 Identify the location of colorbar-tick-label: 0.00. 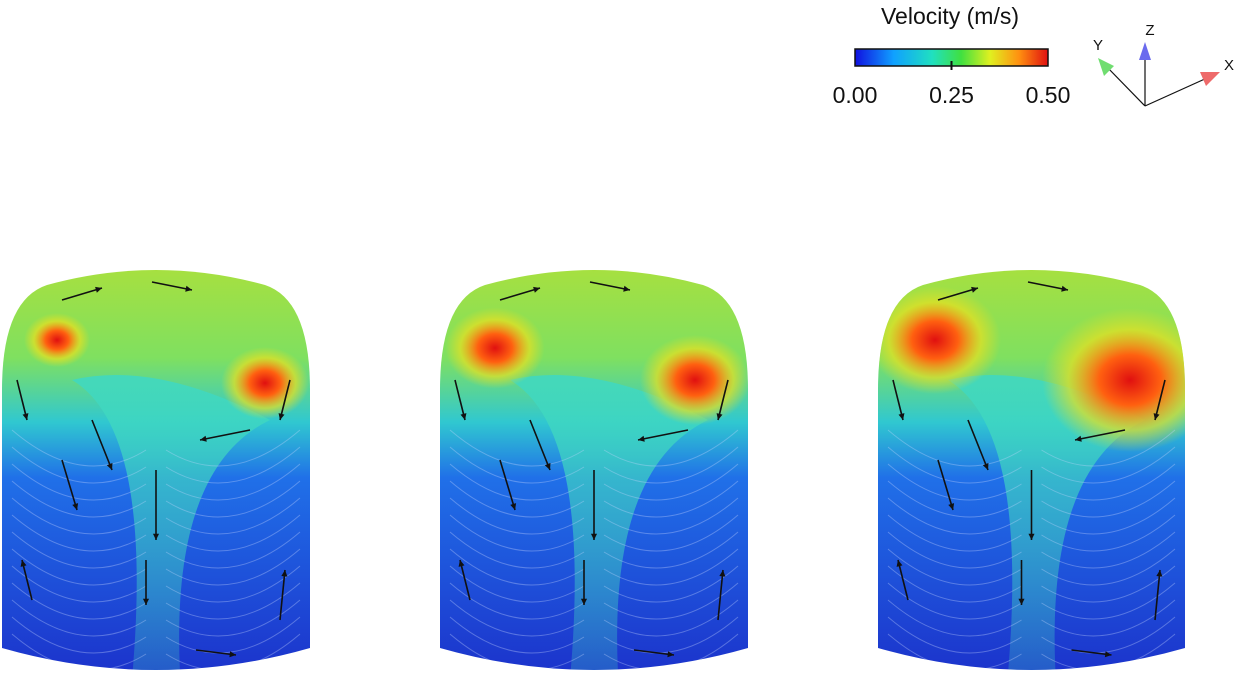
(855, 95).